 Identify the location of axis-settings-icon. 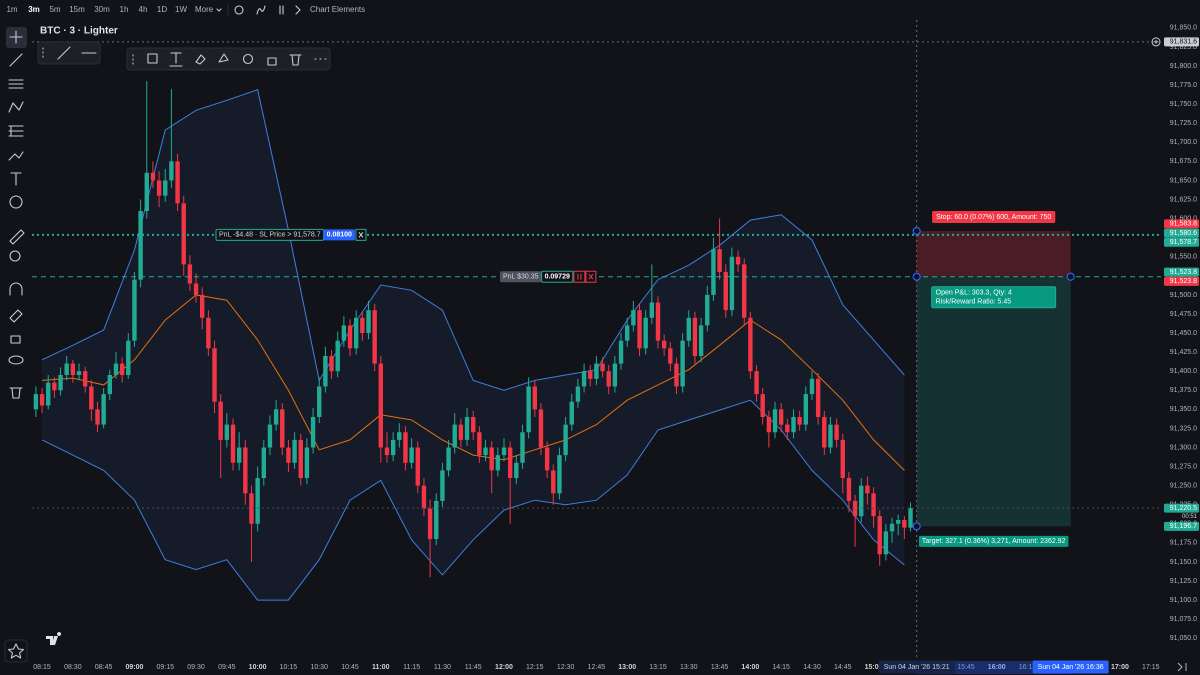
(1182, 667).